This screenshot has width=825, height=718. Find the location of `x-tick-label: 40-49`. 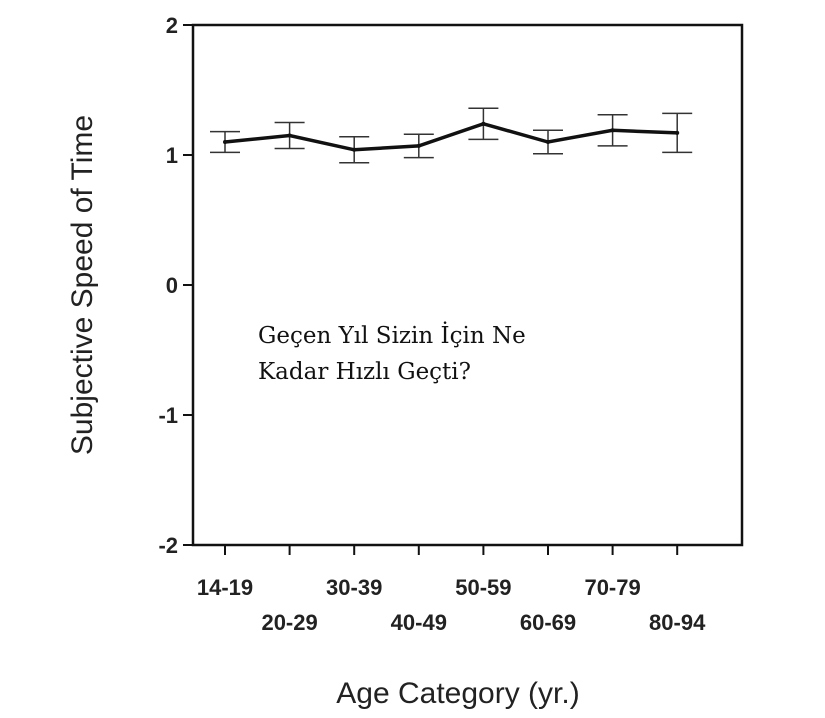

x-tick-label: 40-49 is located at coordinates (419, 622).